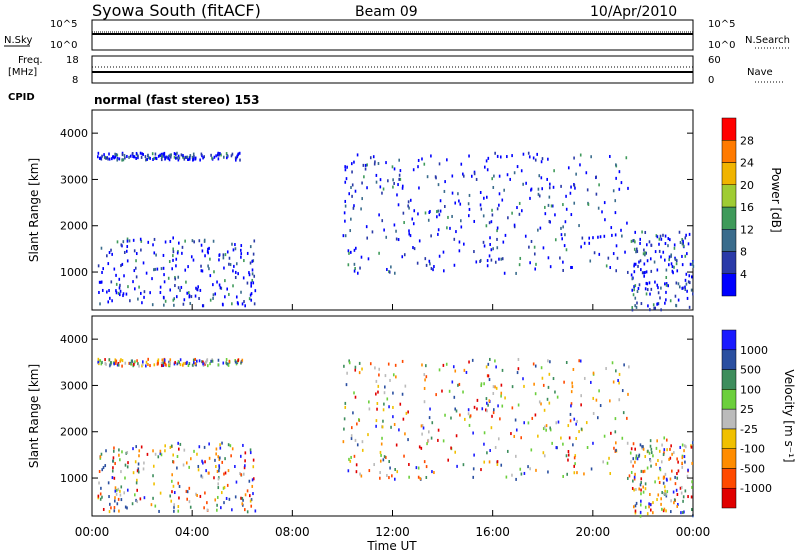 The height and width of the screenshot is (554, 800). I want to click on colorbar-segment, so click(729, 478).